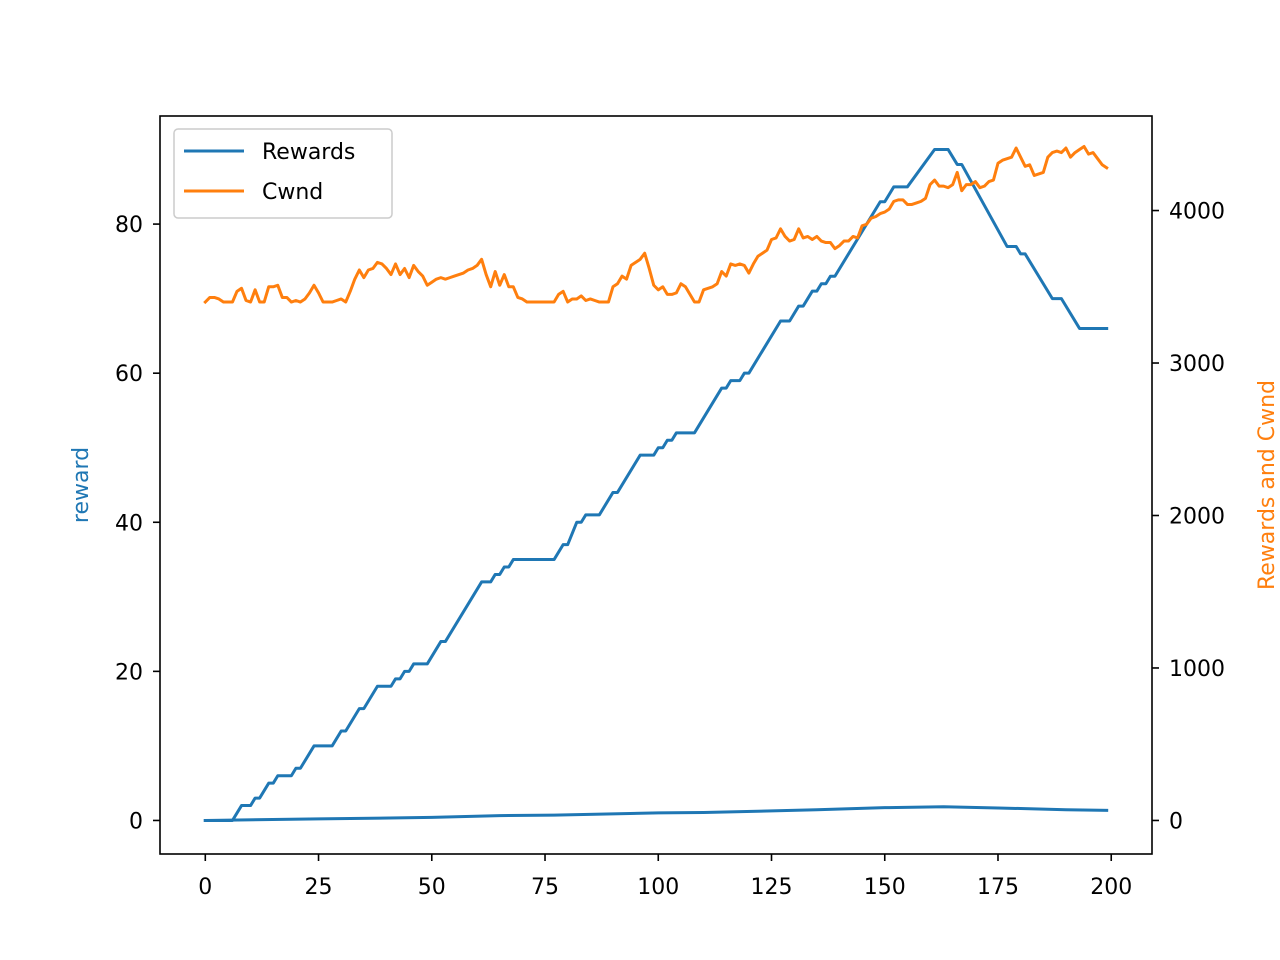 Image resolution: width=1280 pixels, height=960 pixels. Describe the element at coordinates (129, 225) in the screenshot. I see `y-left-tick-label: 80` at that location.